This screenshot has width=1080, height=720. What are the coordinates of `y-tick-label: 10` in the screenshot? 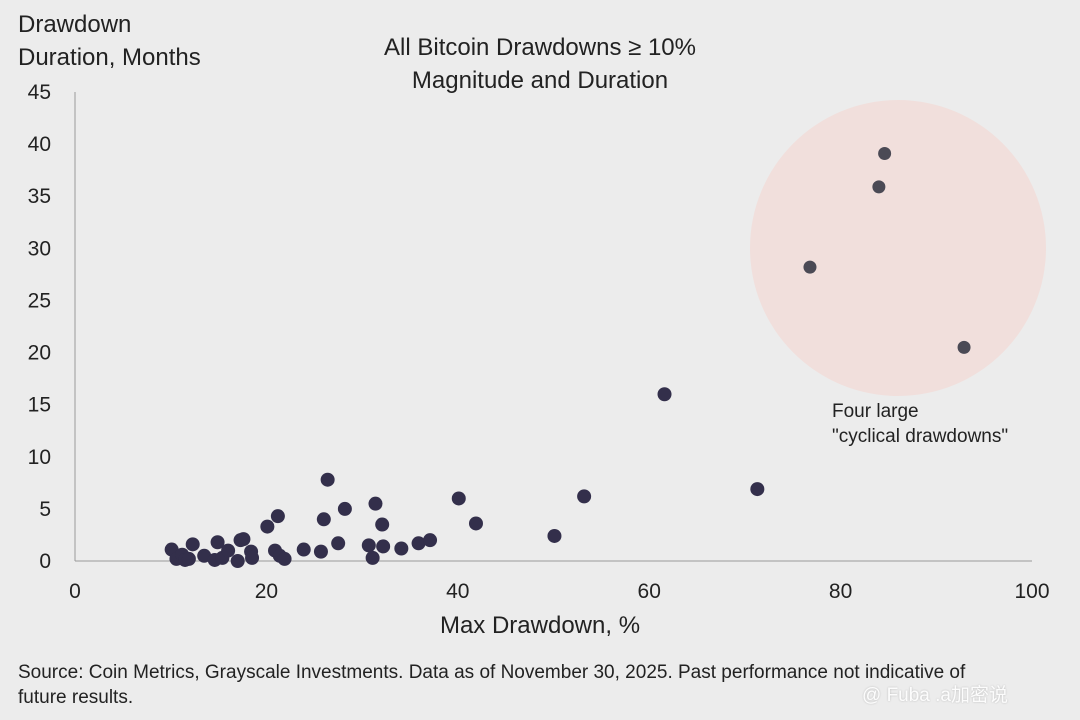 It's located at (39, 457).